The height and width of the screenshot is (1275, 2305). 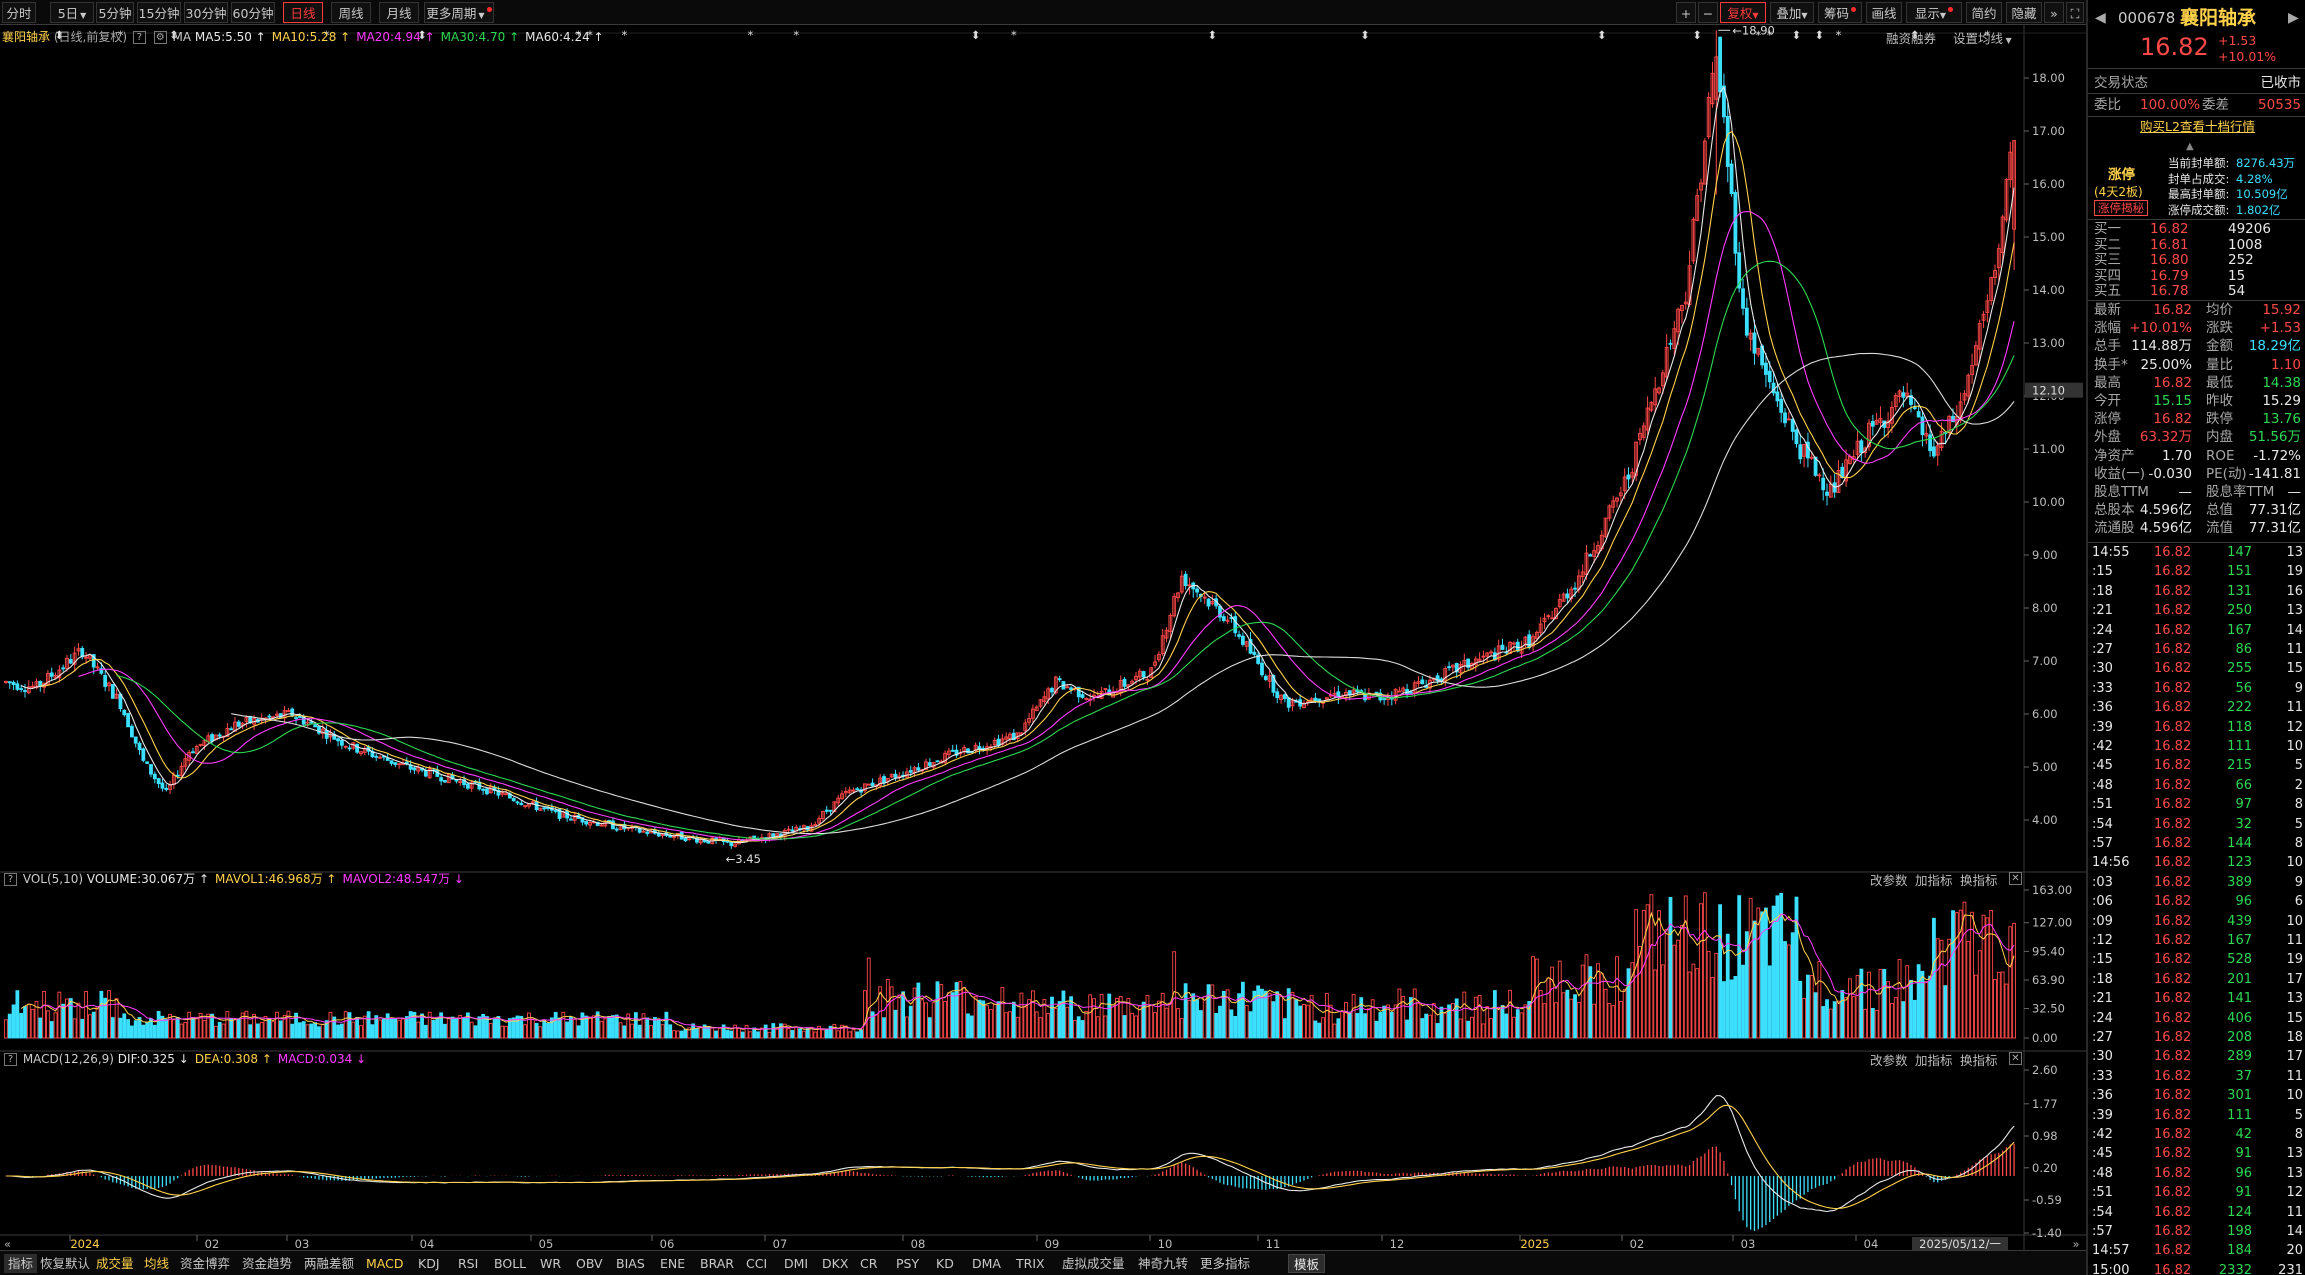 I want to click on indicator-tab-21: KD, so click(x=945, y=1263).